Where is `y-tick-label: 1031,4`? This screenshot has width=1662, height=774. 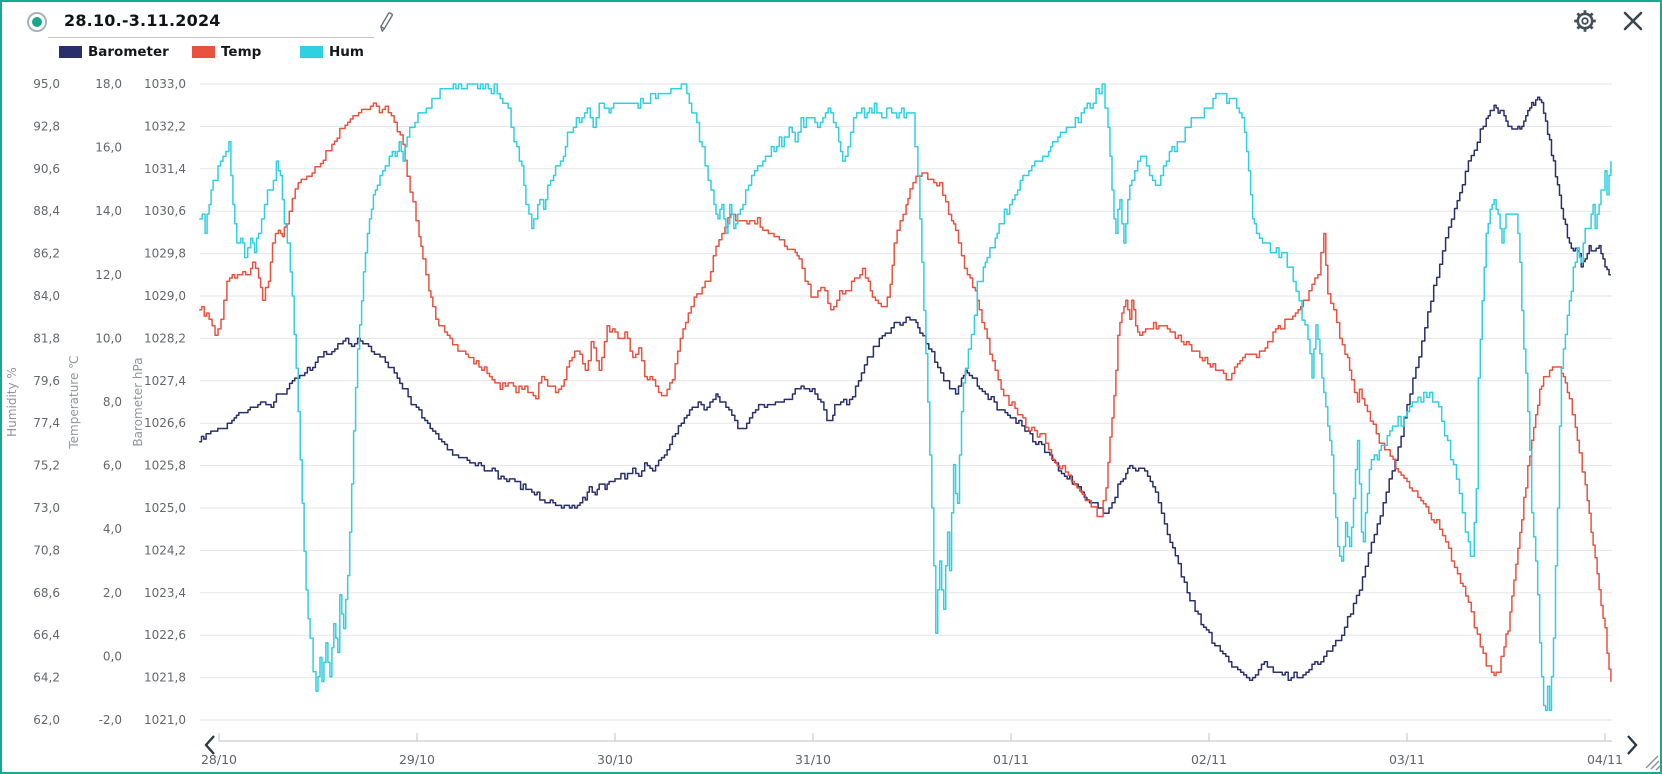
y-tick-label: 1031,4 is located at coordinates (165, 169).